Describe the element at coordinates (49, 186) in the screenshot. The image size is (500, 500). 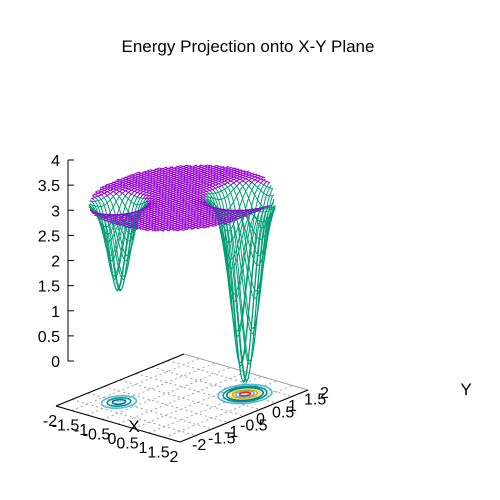
I see `z-tick-label: 3.5` at that location.